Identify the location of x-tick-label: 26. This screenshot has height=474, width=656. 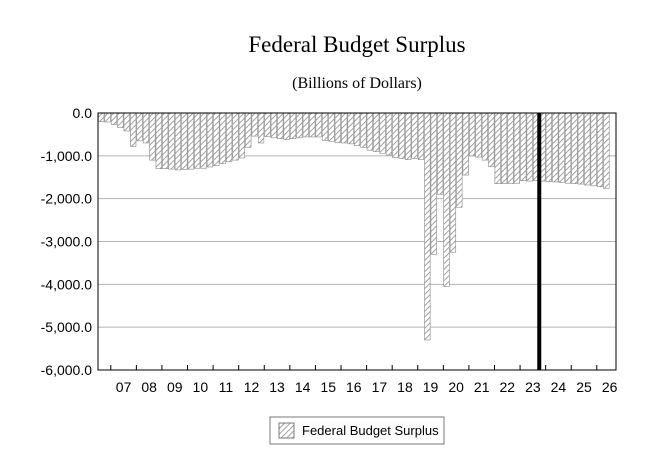
(610, 387).